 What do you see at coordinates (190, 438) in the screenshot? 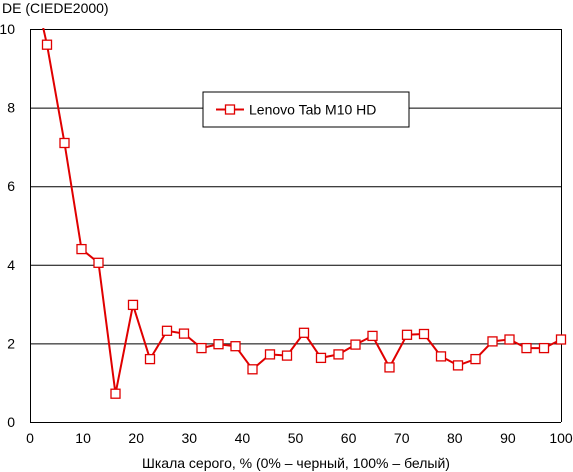
I see `x-tick-label: 30` at bounding box center [190, 438].